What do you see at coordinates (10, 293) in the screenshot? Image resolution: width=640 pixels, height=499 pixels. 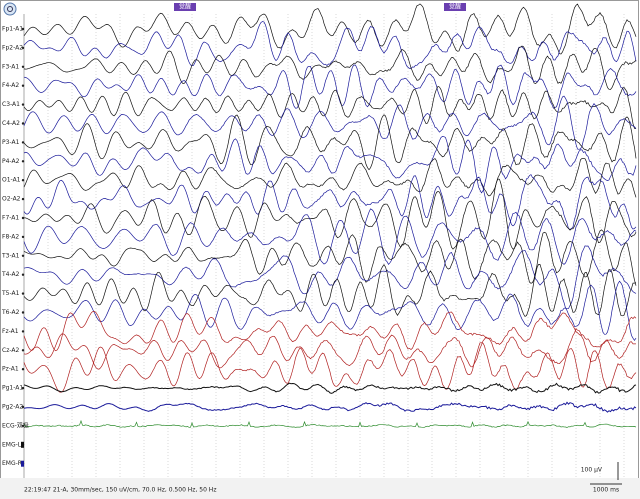 I see `channel-label: T5-A1` at bounding box center [10, 293].